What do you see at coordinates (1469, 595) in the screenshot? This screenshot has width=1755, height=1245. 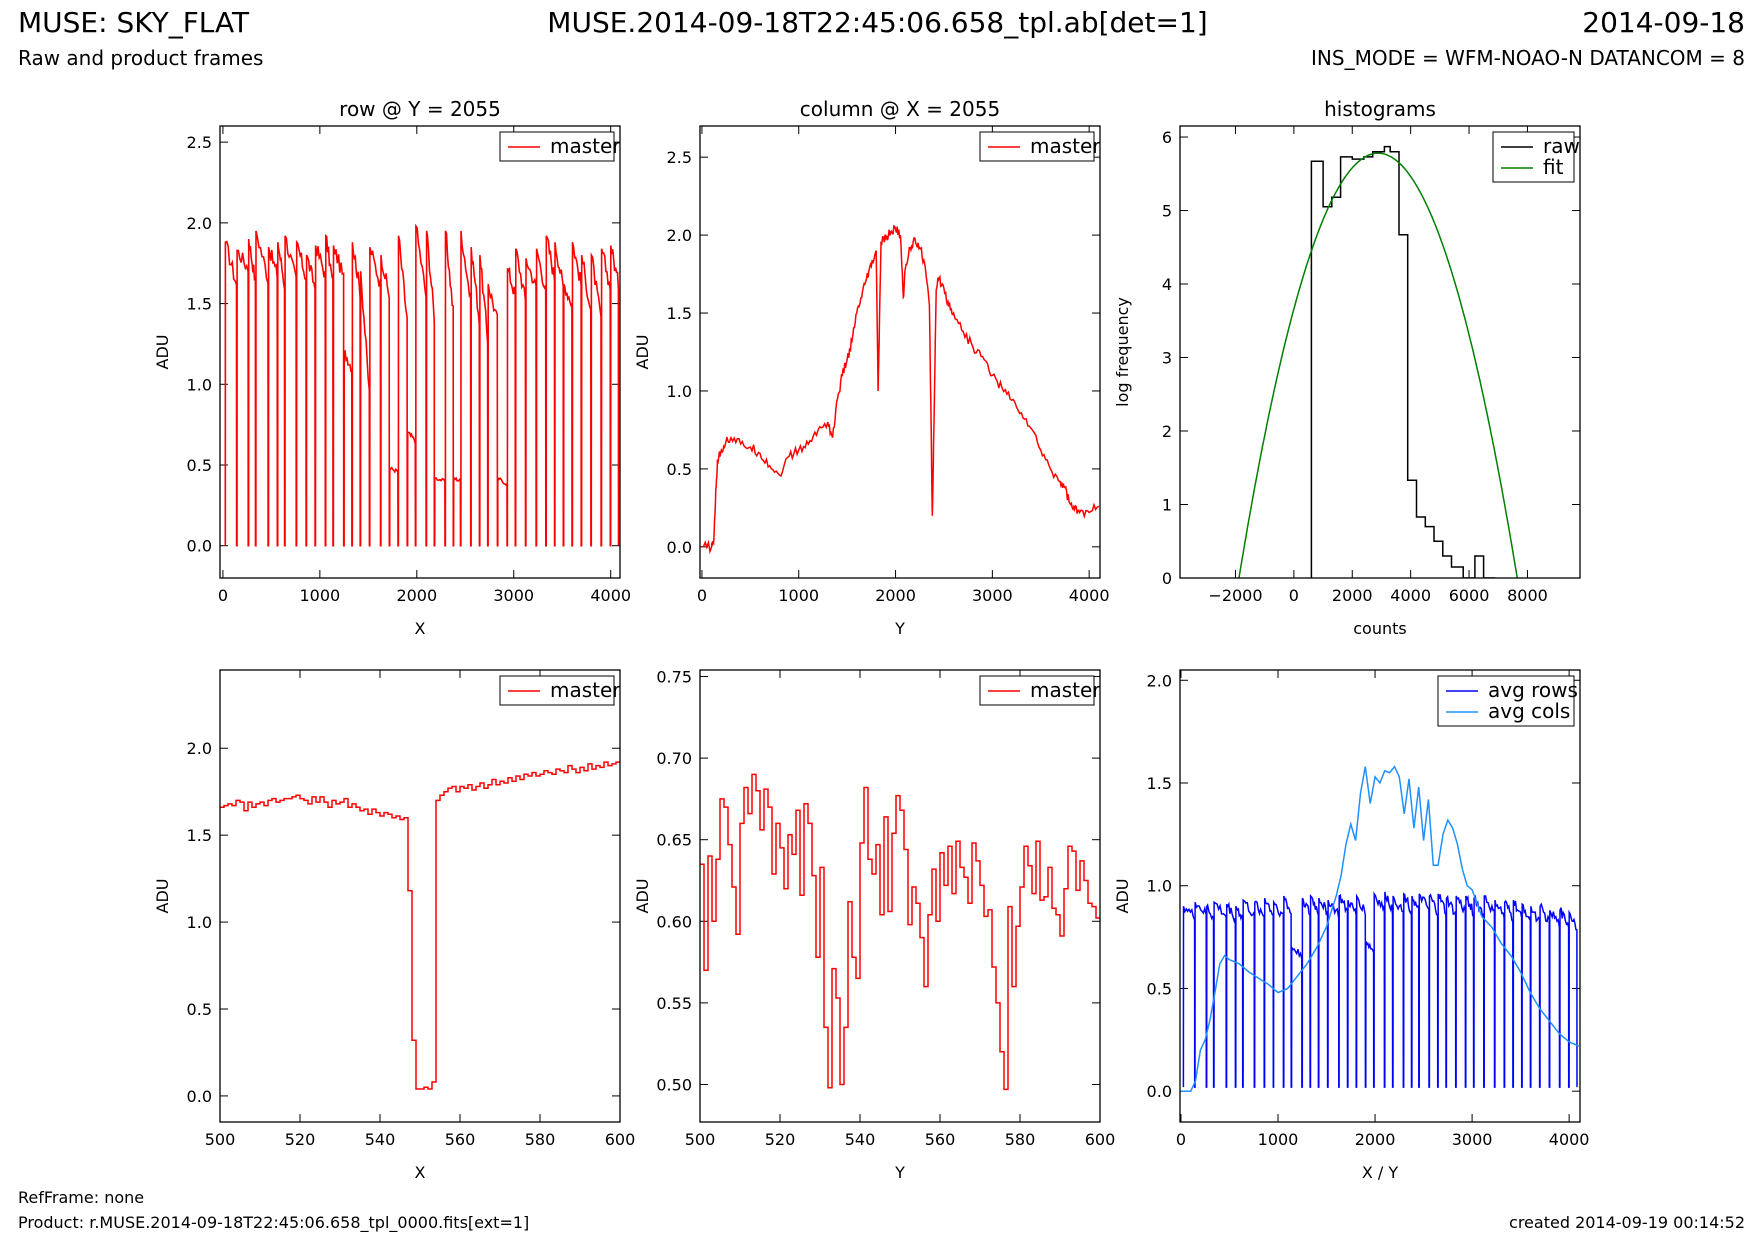 I see `x-tick-label: 6000` at bounding box center [1469, 595].